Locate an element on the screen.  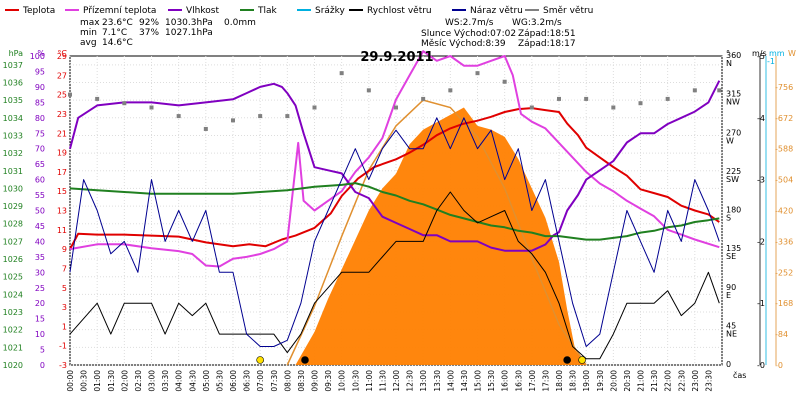
direction-axis-tick: 0 is located at coordinates (728, 364).